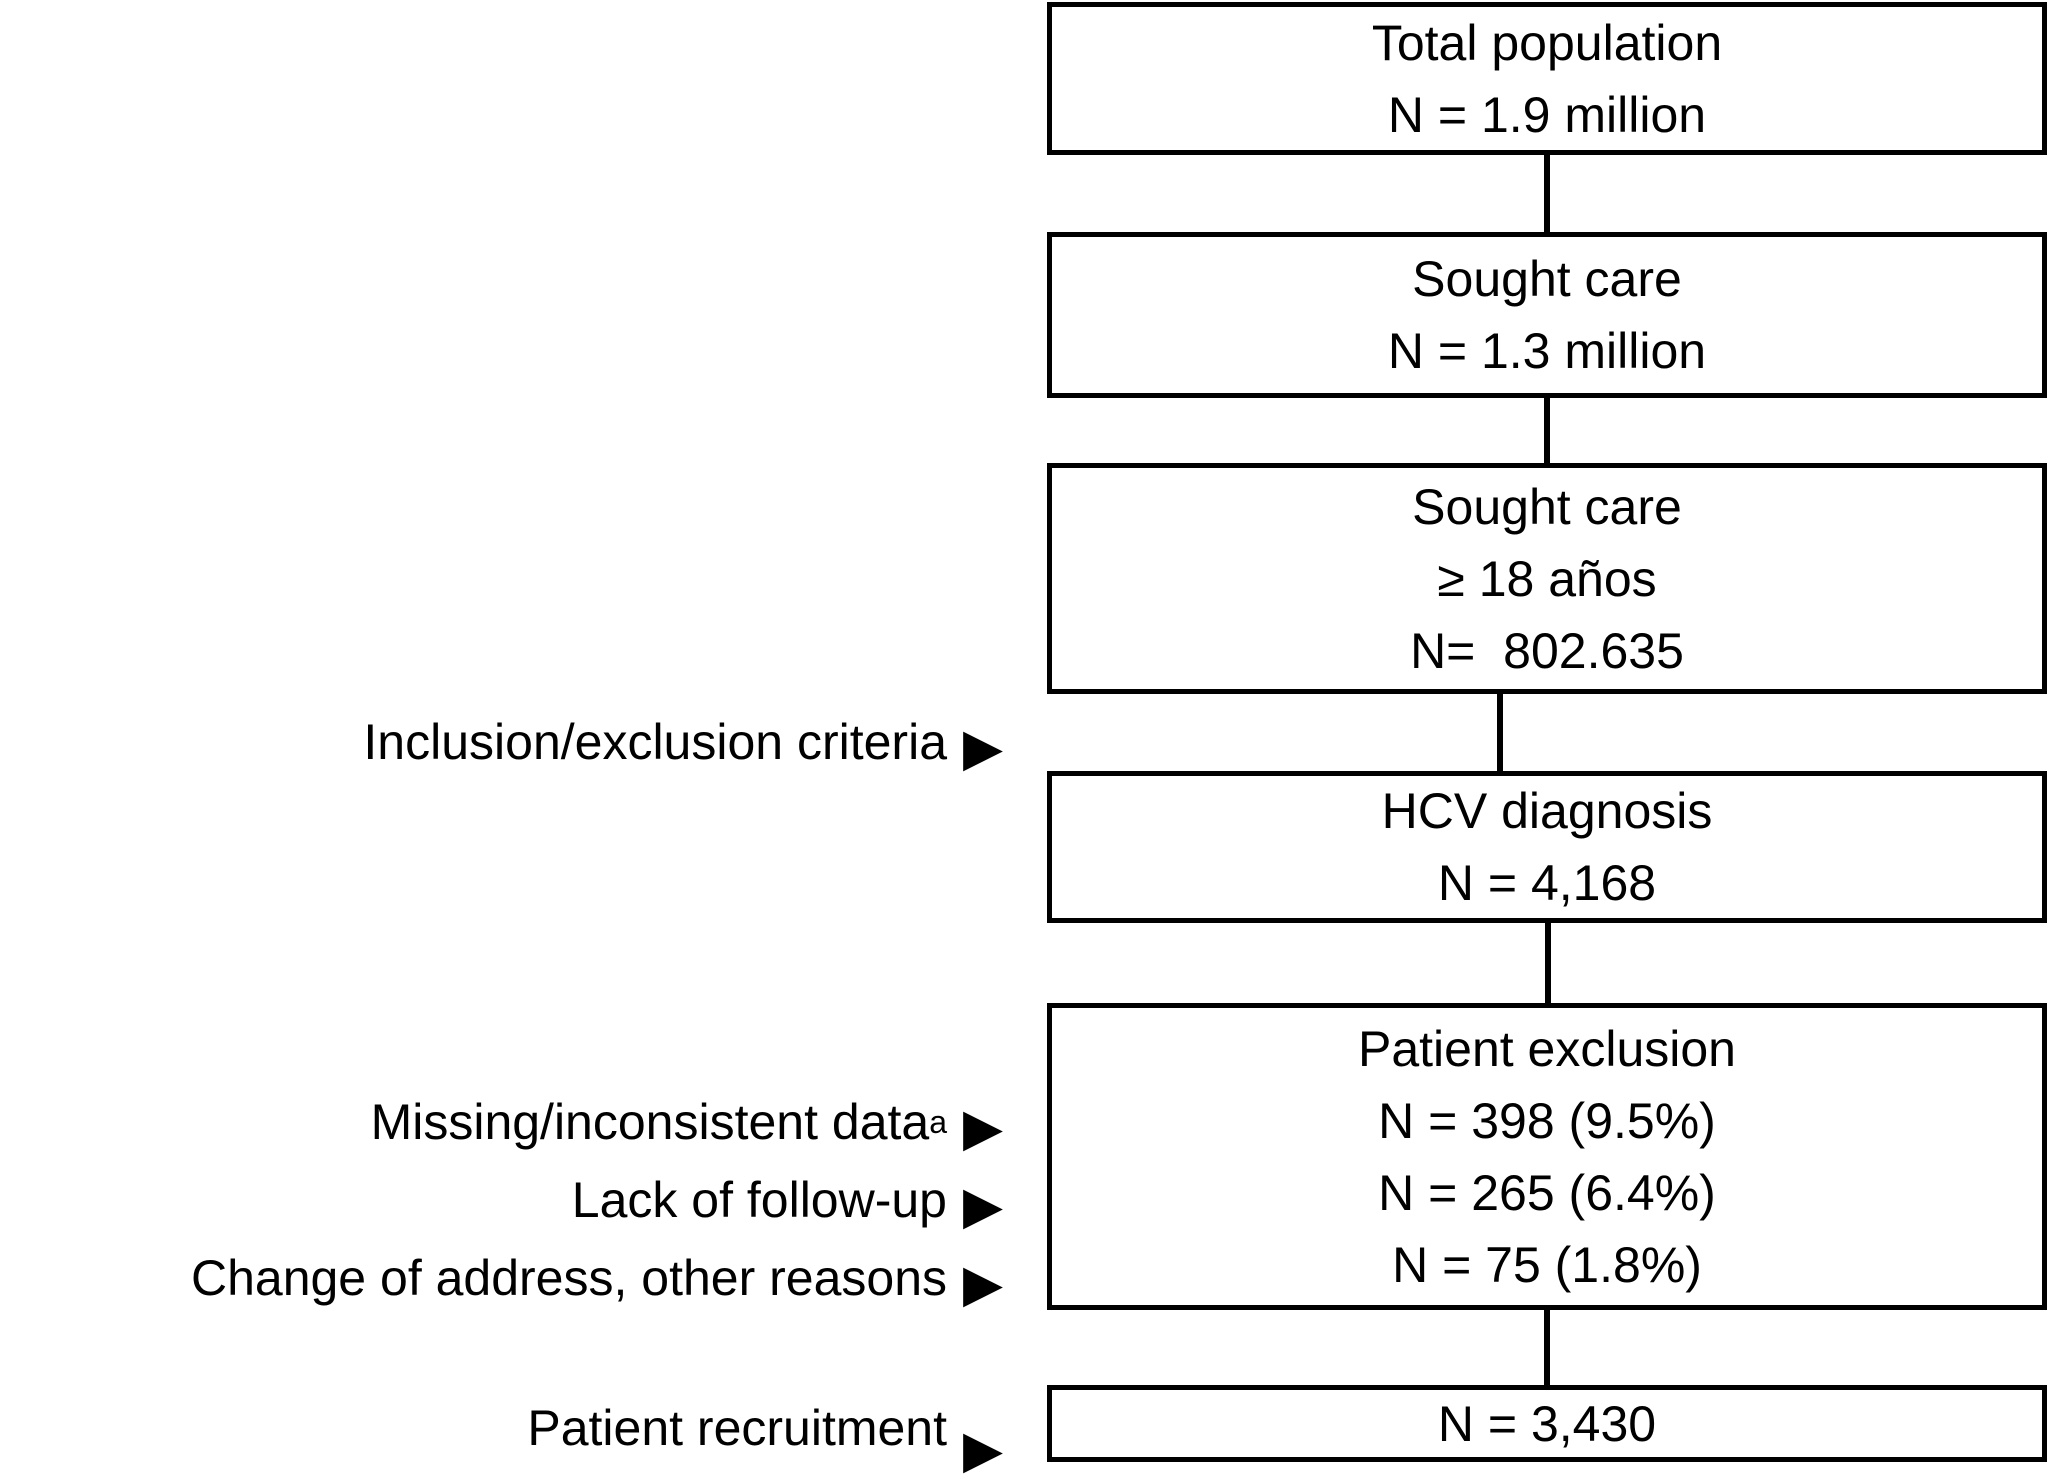 This screenshot has height=1477, width=2053. I want to click on label-change-of-address: Change of address, other reasons ▶, so click(596, 1279).